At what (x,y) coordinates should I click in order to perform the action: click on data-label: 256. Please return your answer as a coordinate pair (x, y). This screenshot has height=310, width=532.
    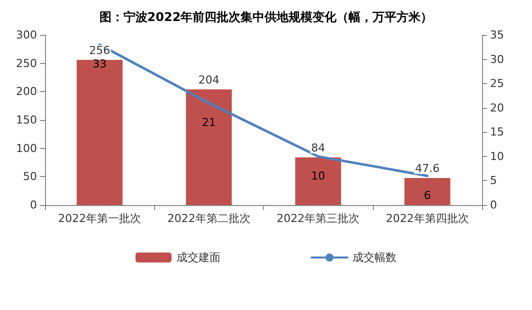
    Looking at the image, I should click on (99, 50).